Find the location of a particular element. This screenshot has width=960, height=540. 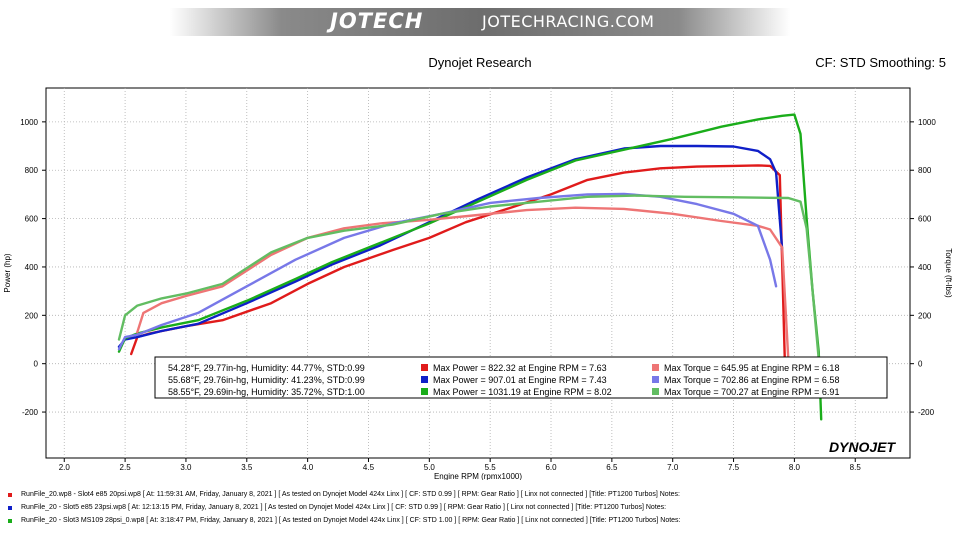

y-axis-label-right: Torque (ft-lbs) is located at coordinates (948, 273).